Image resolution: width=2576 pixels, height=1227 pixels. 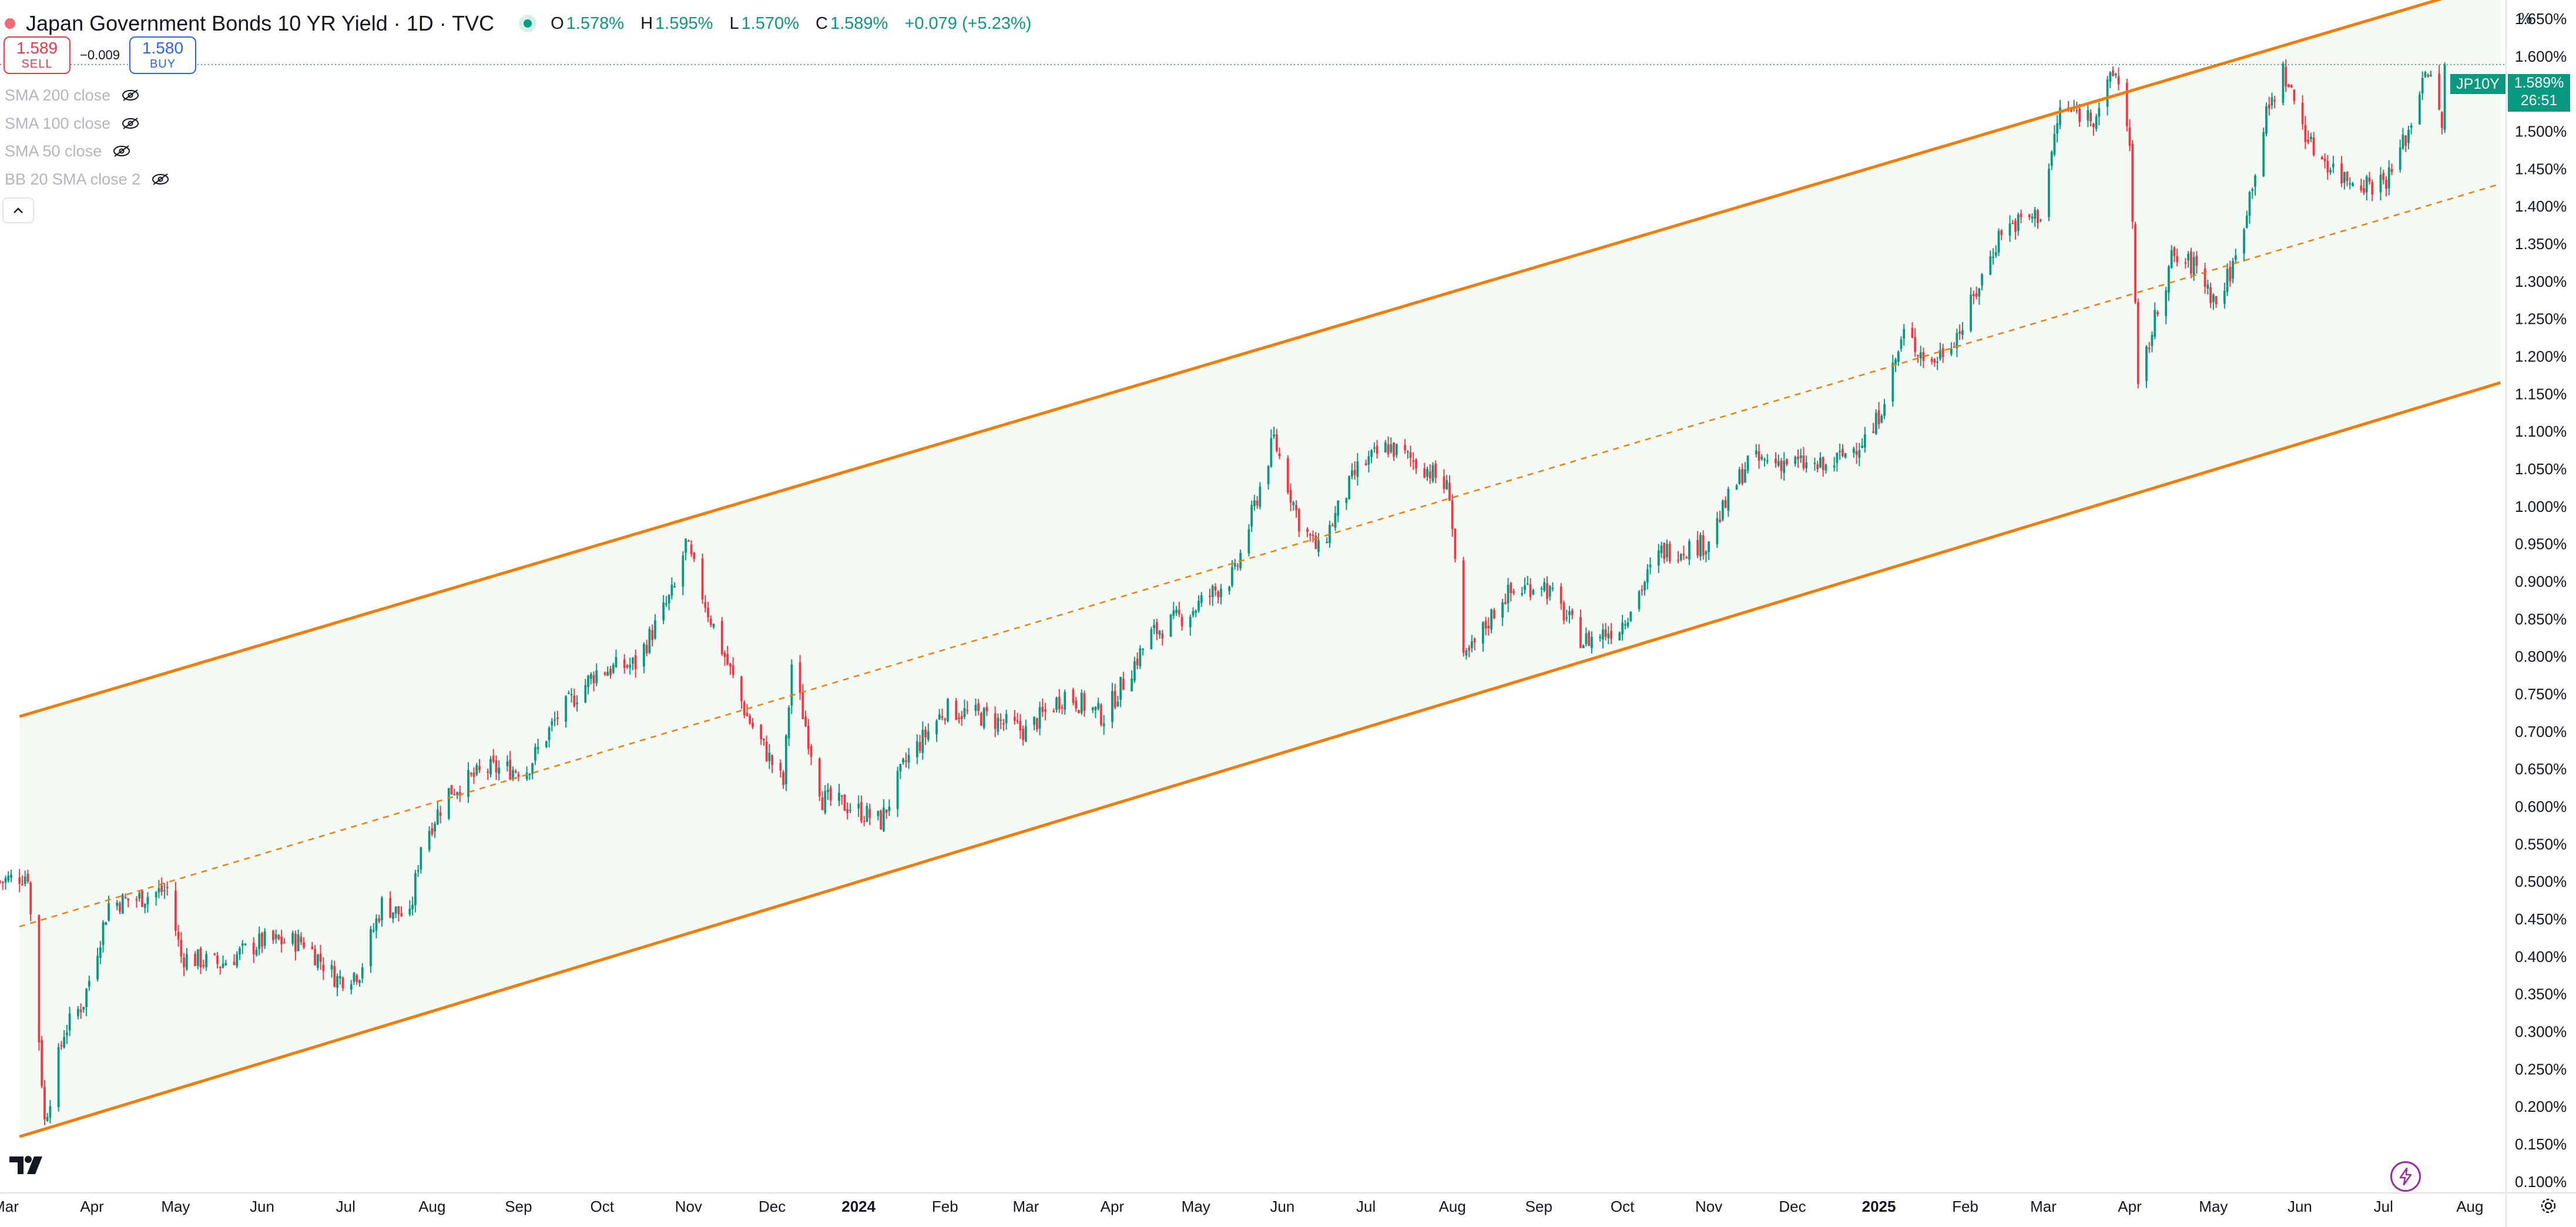 I want to click on y-tick-label: 0.500%, so click(x=2541, y=881).